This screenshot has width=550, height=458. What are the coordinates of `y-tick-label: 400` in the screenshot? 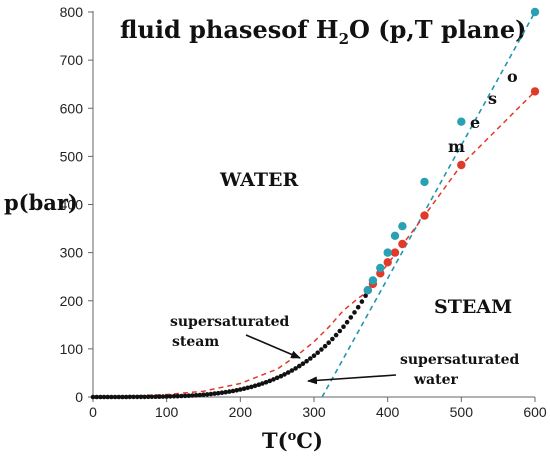 It's located at (72, 205).